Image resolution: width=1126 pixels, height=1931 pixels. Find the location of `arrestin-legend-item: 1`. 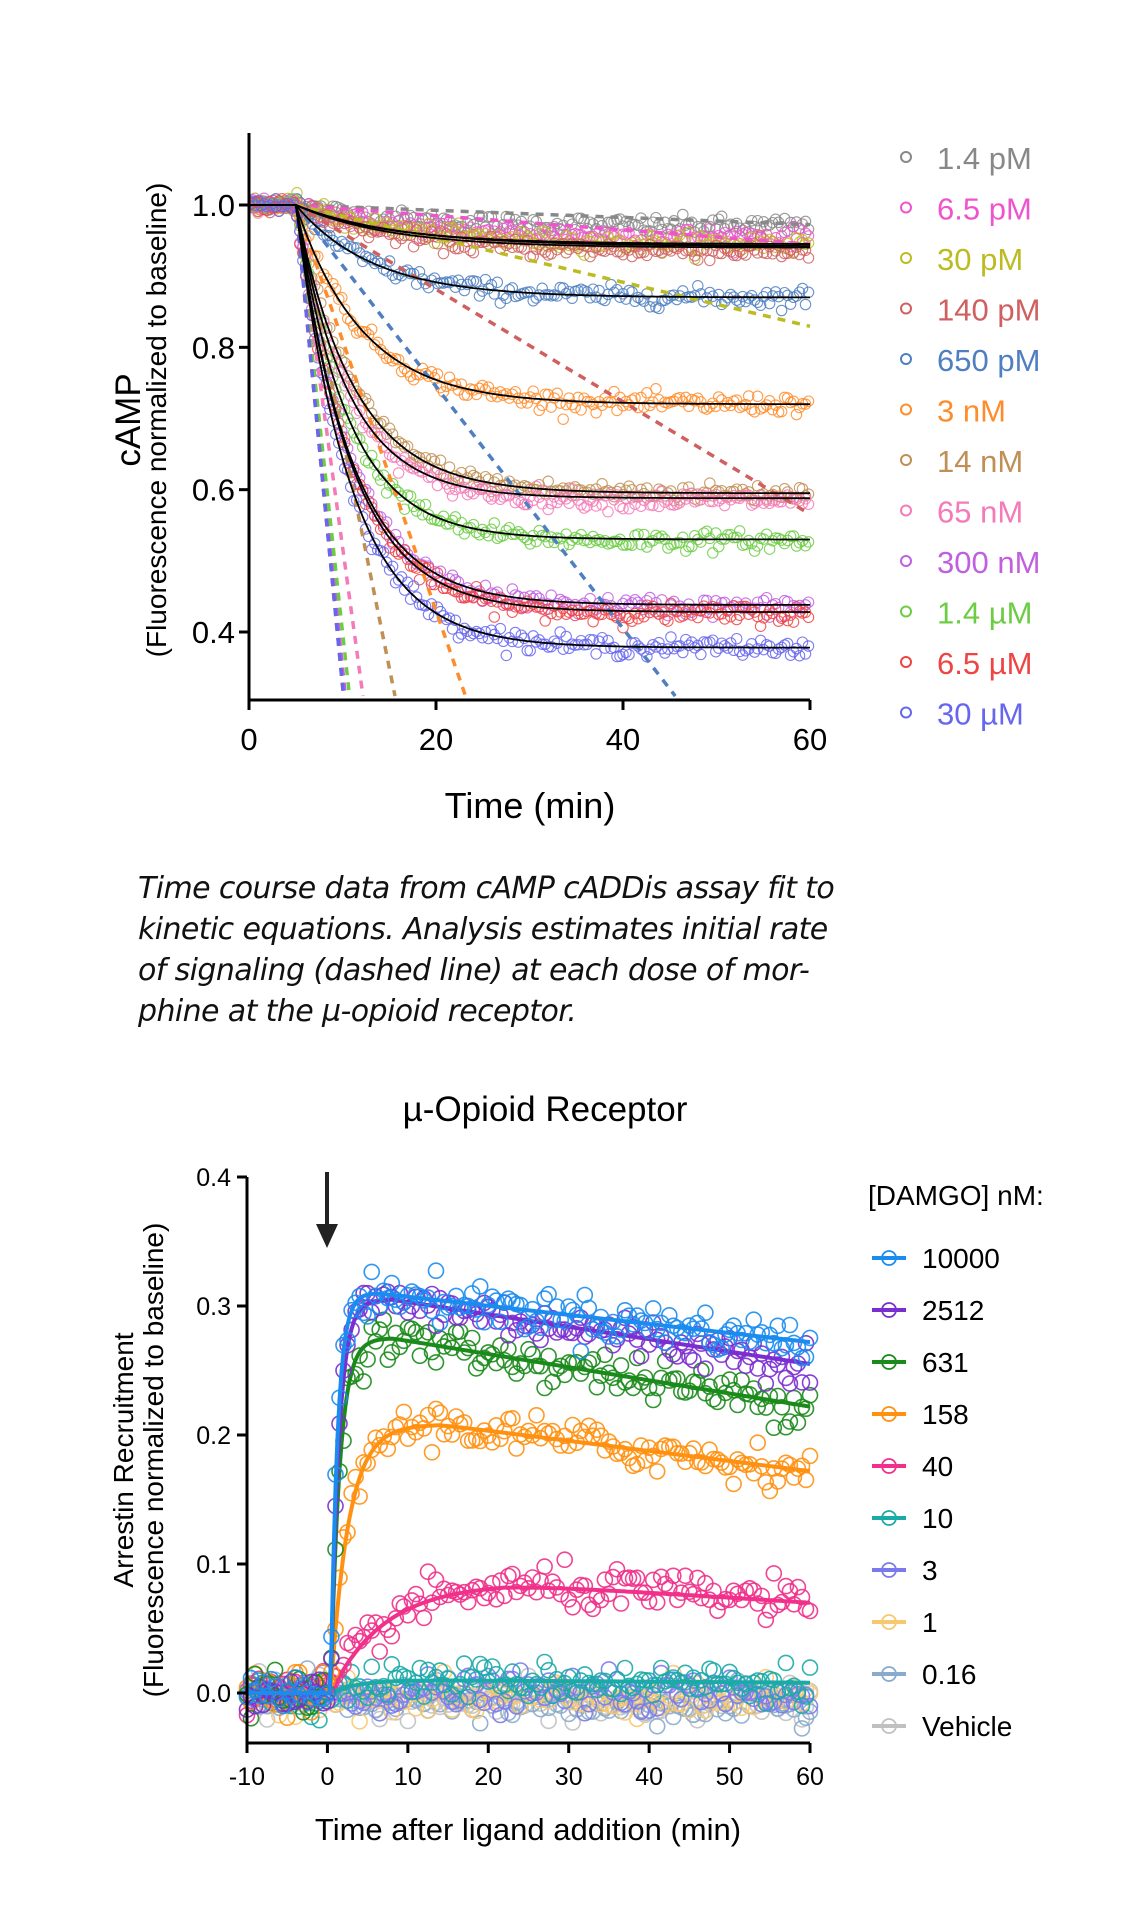

arrestin-legend-item: 1 is located at coordinates (905, 1622).